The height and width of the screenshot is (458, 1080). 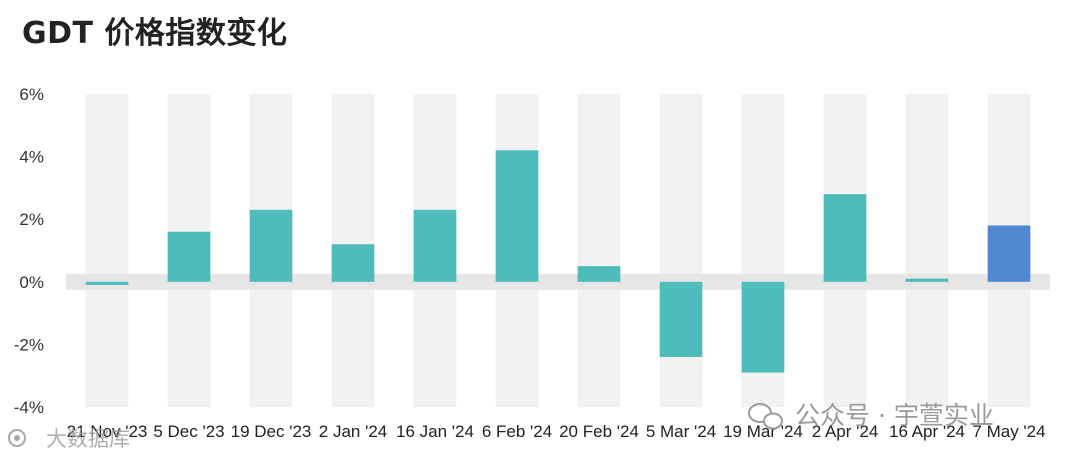 What do you see at coordinates (31, 94) in the screenshot?
I see `y-tick-label: 6%` at bounding box center [31, 94].